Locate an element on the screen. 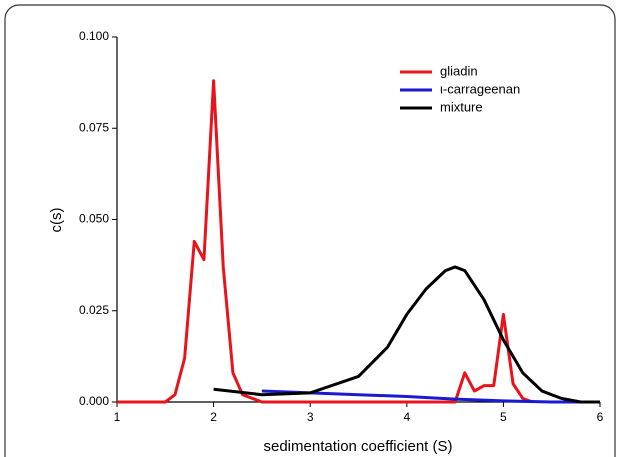 This screenshot has width=621, height=457. series-line is located at coordinates (430, 396).